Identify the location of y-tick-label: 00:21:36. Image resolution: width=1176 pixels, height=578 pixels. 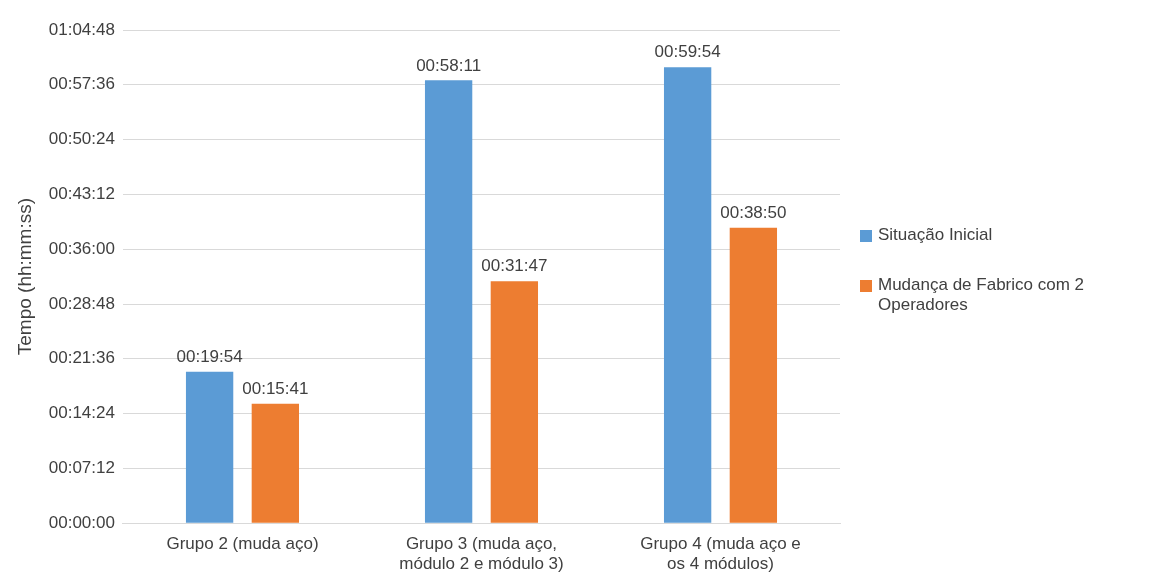
(81, 358).